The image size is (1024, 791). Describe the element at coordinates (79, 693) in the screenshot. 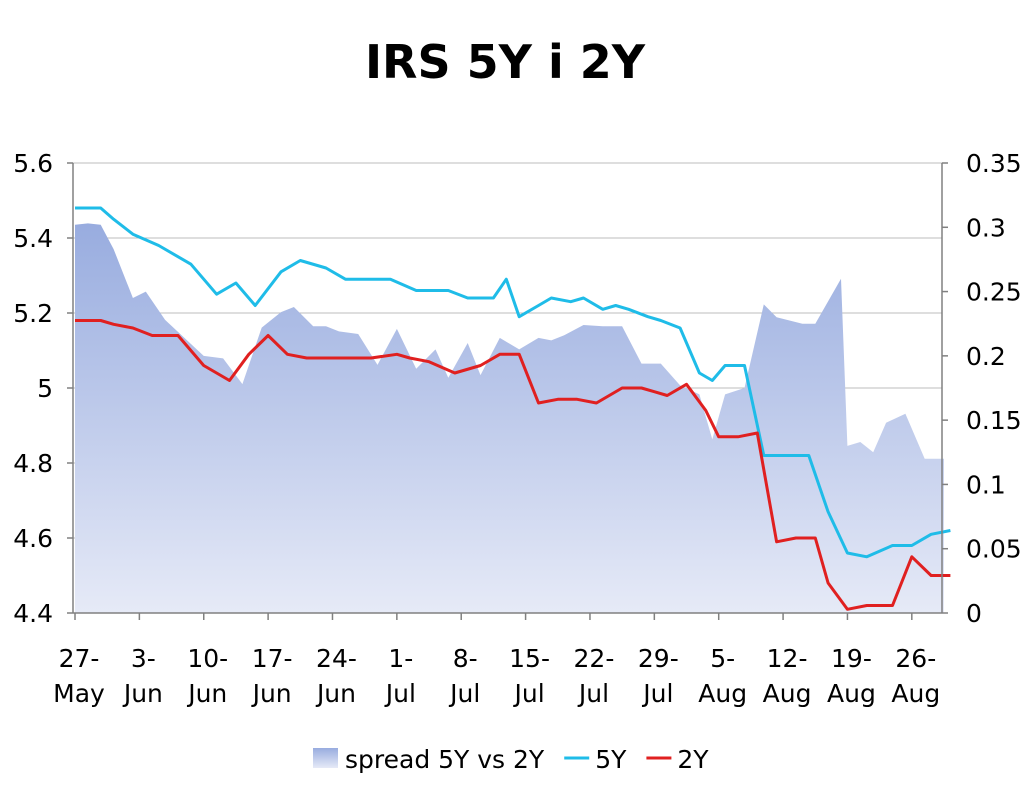

I see `x-tick-label-month: May` at that location.